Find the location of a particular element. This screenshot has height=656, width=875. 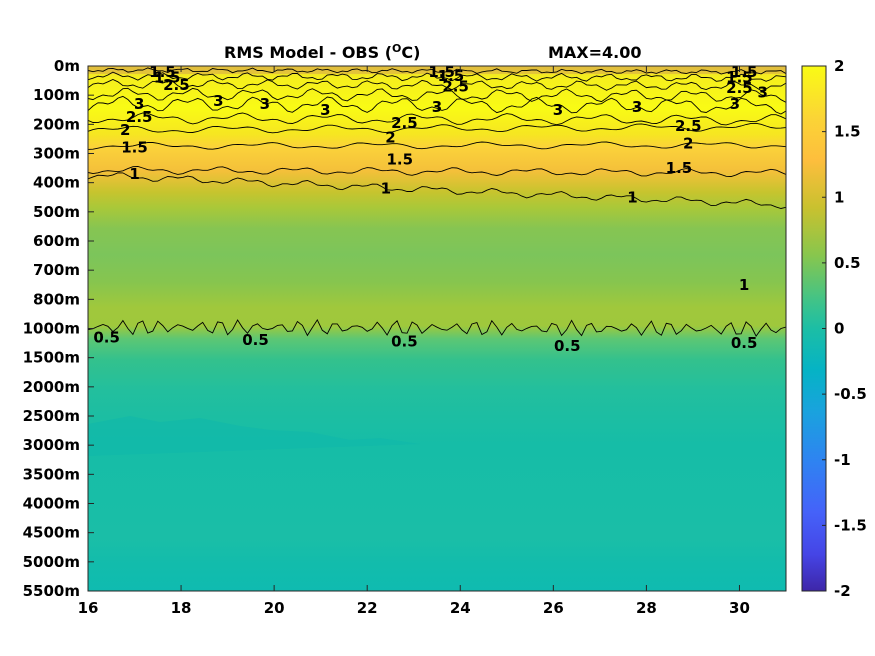

y-tick-label: 700m is located at coordinates (56, 270).